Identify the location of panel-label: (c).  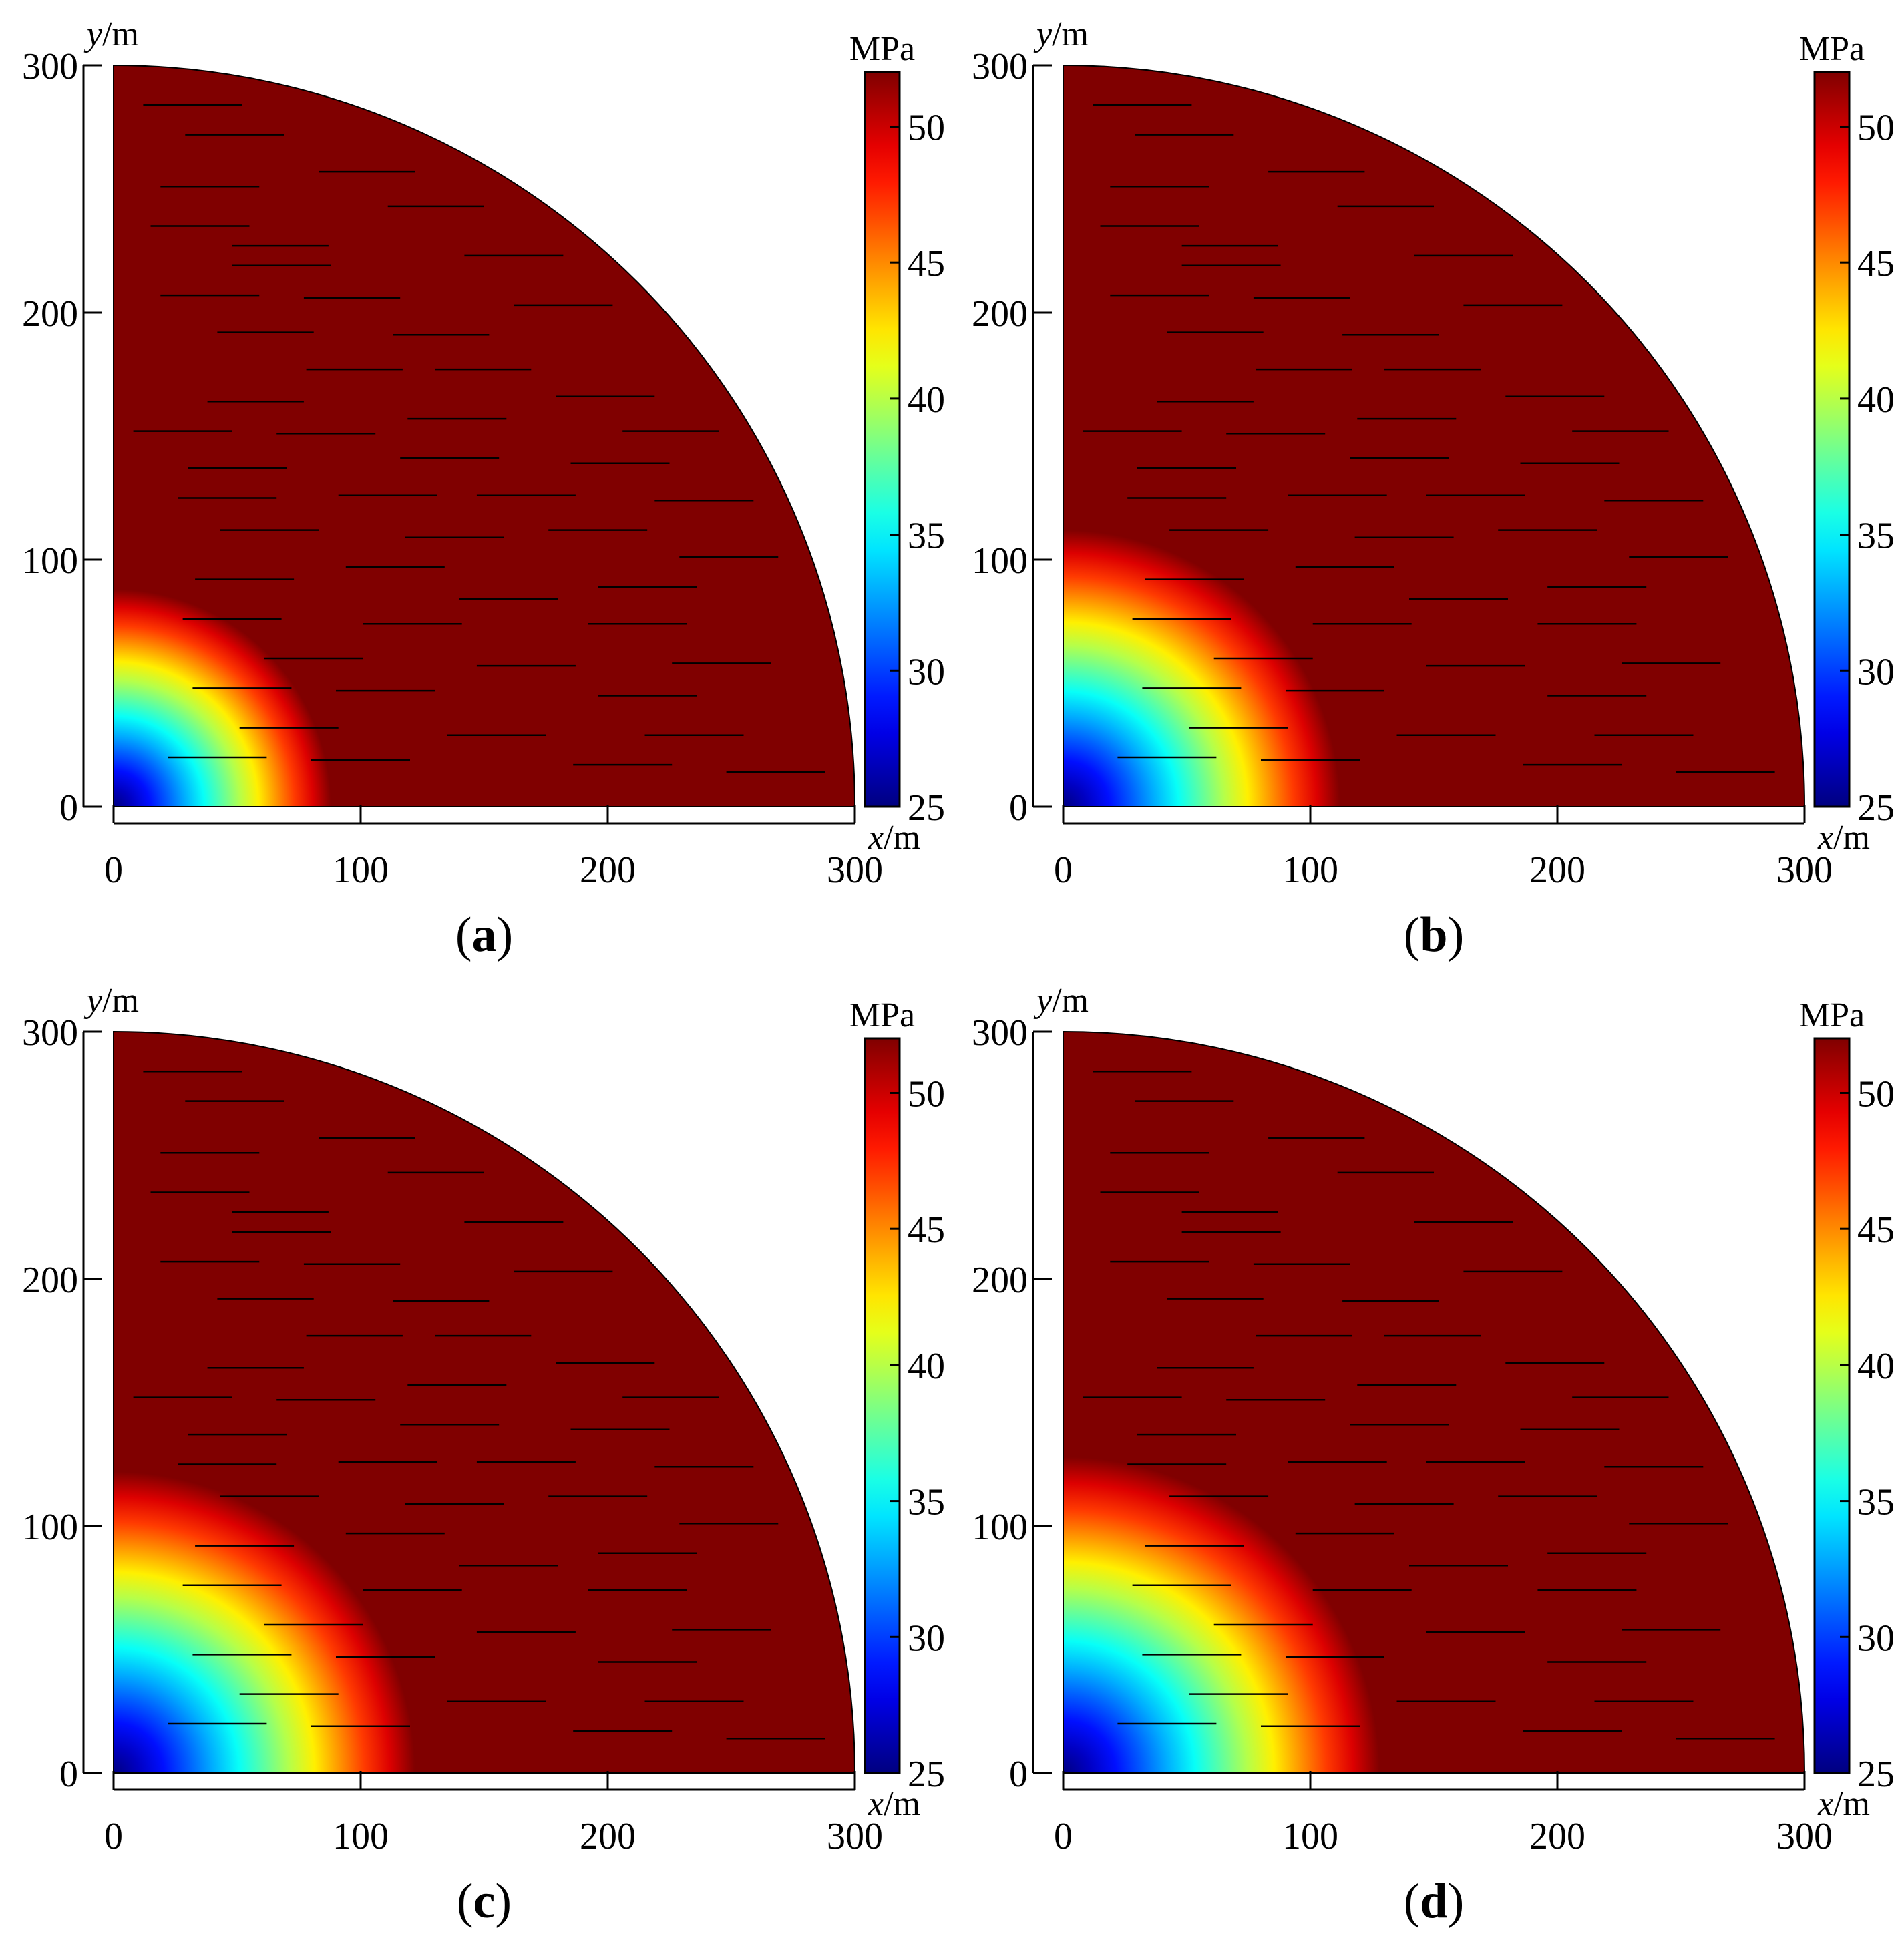
(484, 1901).